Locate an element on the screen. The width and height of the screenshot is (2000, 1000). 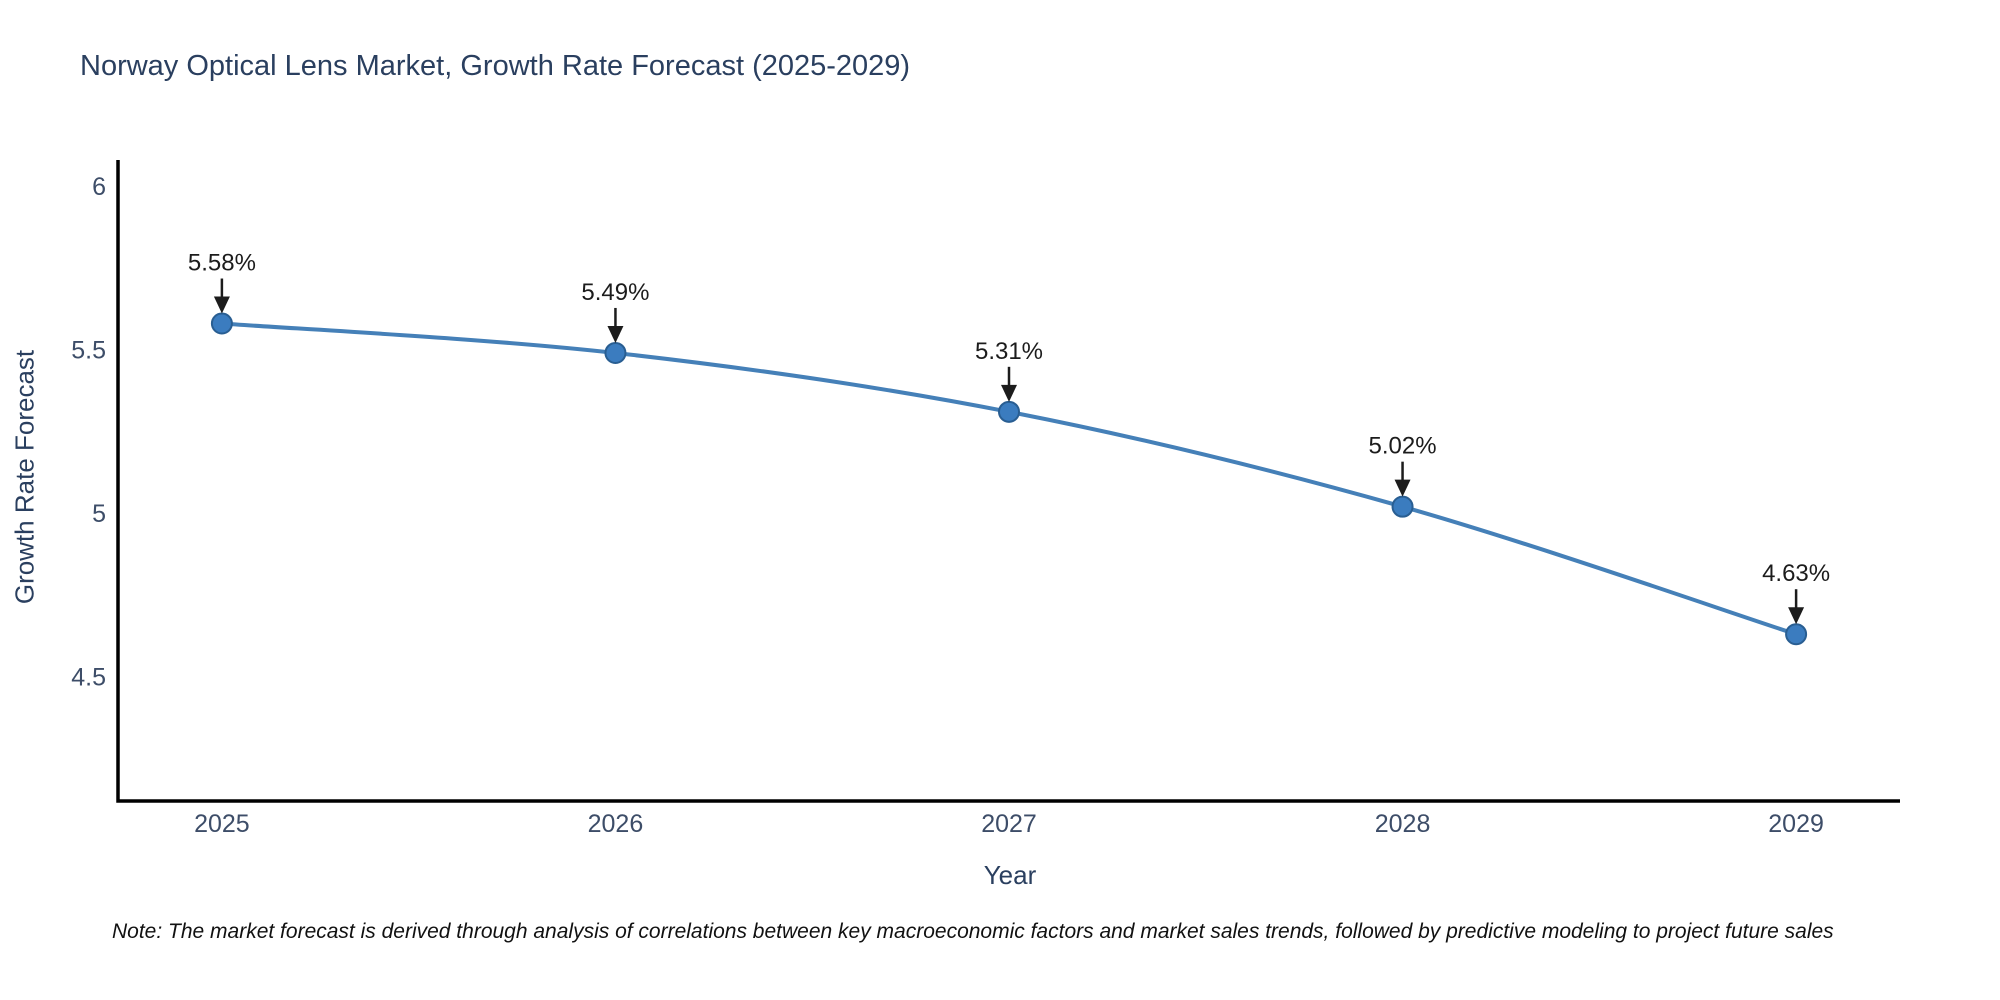
x-tick-label: 2027 is located at coordinates (1009, 824).